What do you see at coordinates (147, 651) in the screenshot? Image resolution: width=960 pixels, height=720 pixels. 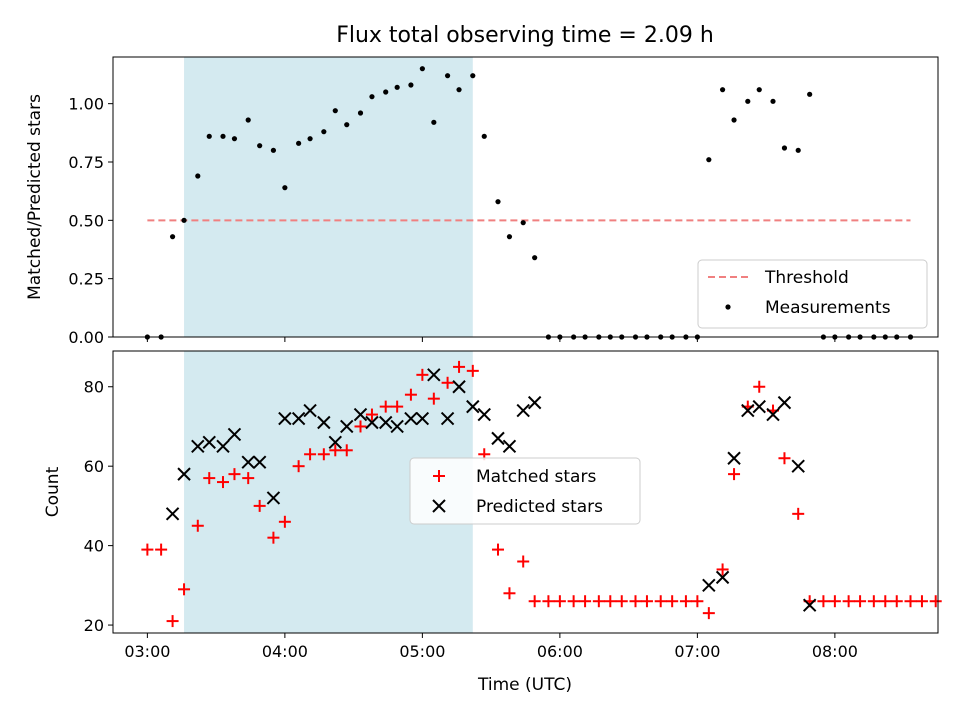 I see `x-tick-label: 03:00` at bounding box center [147, 651].